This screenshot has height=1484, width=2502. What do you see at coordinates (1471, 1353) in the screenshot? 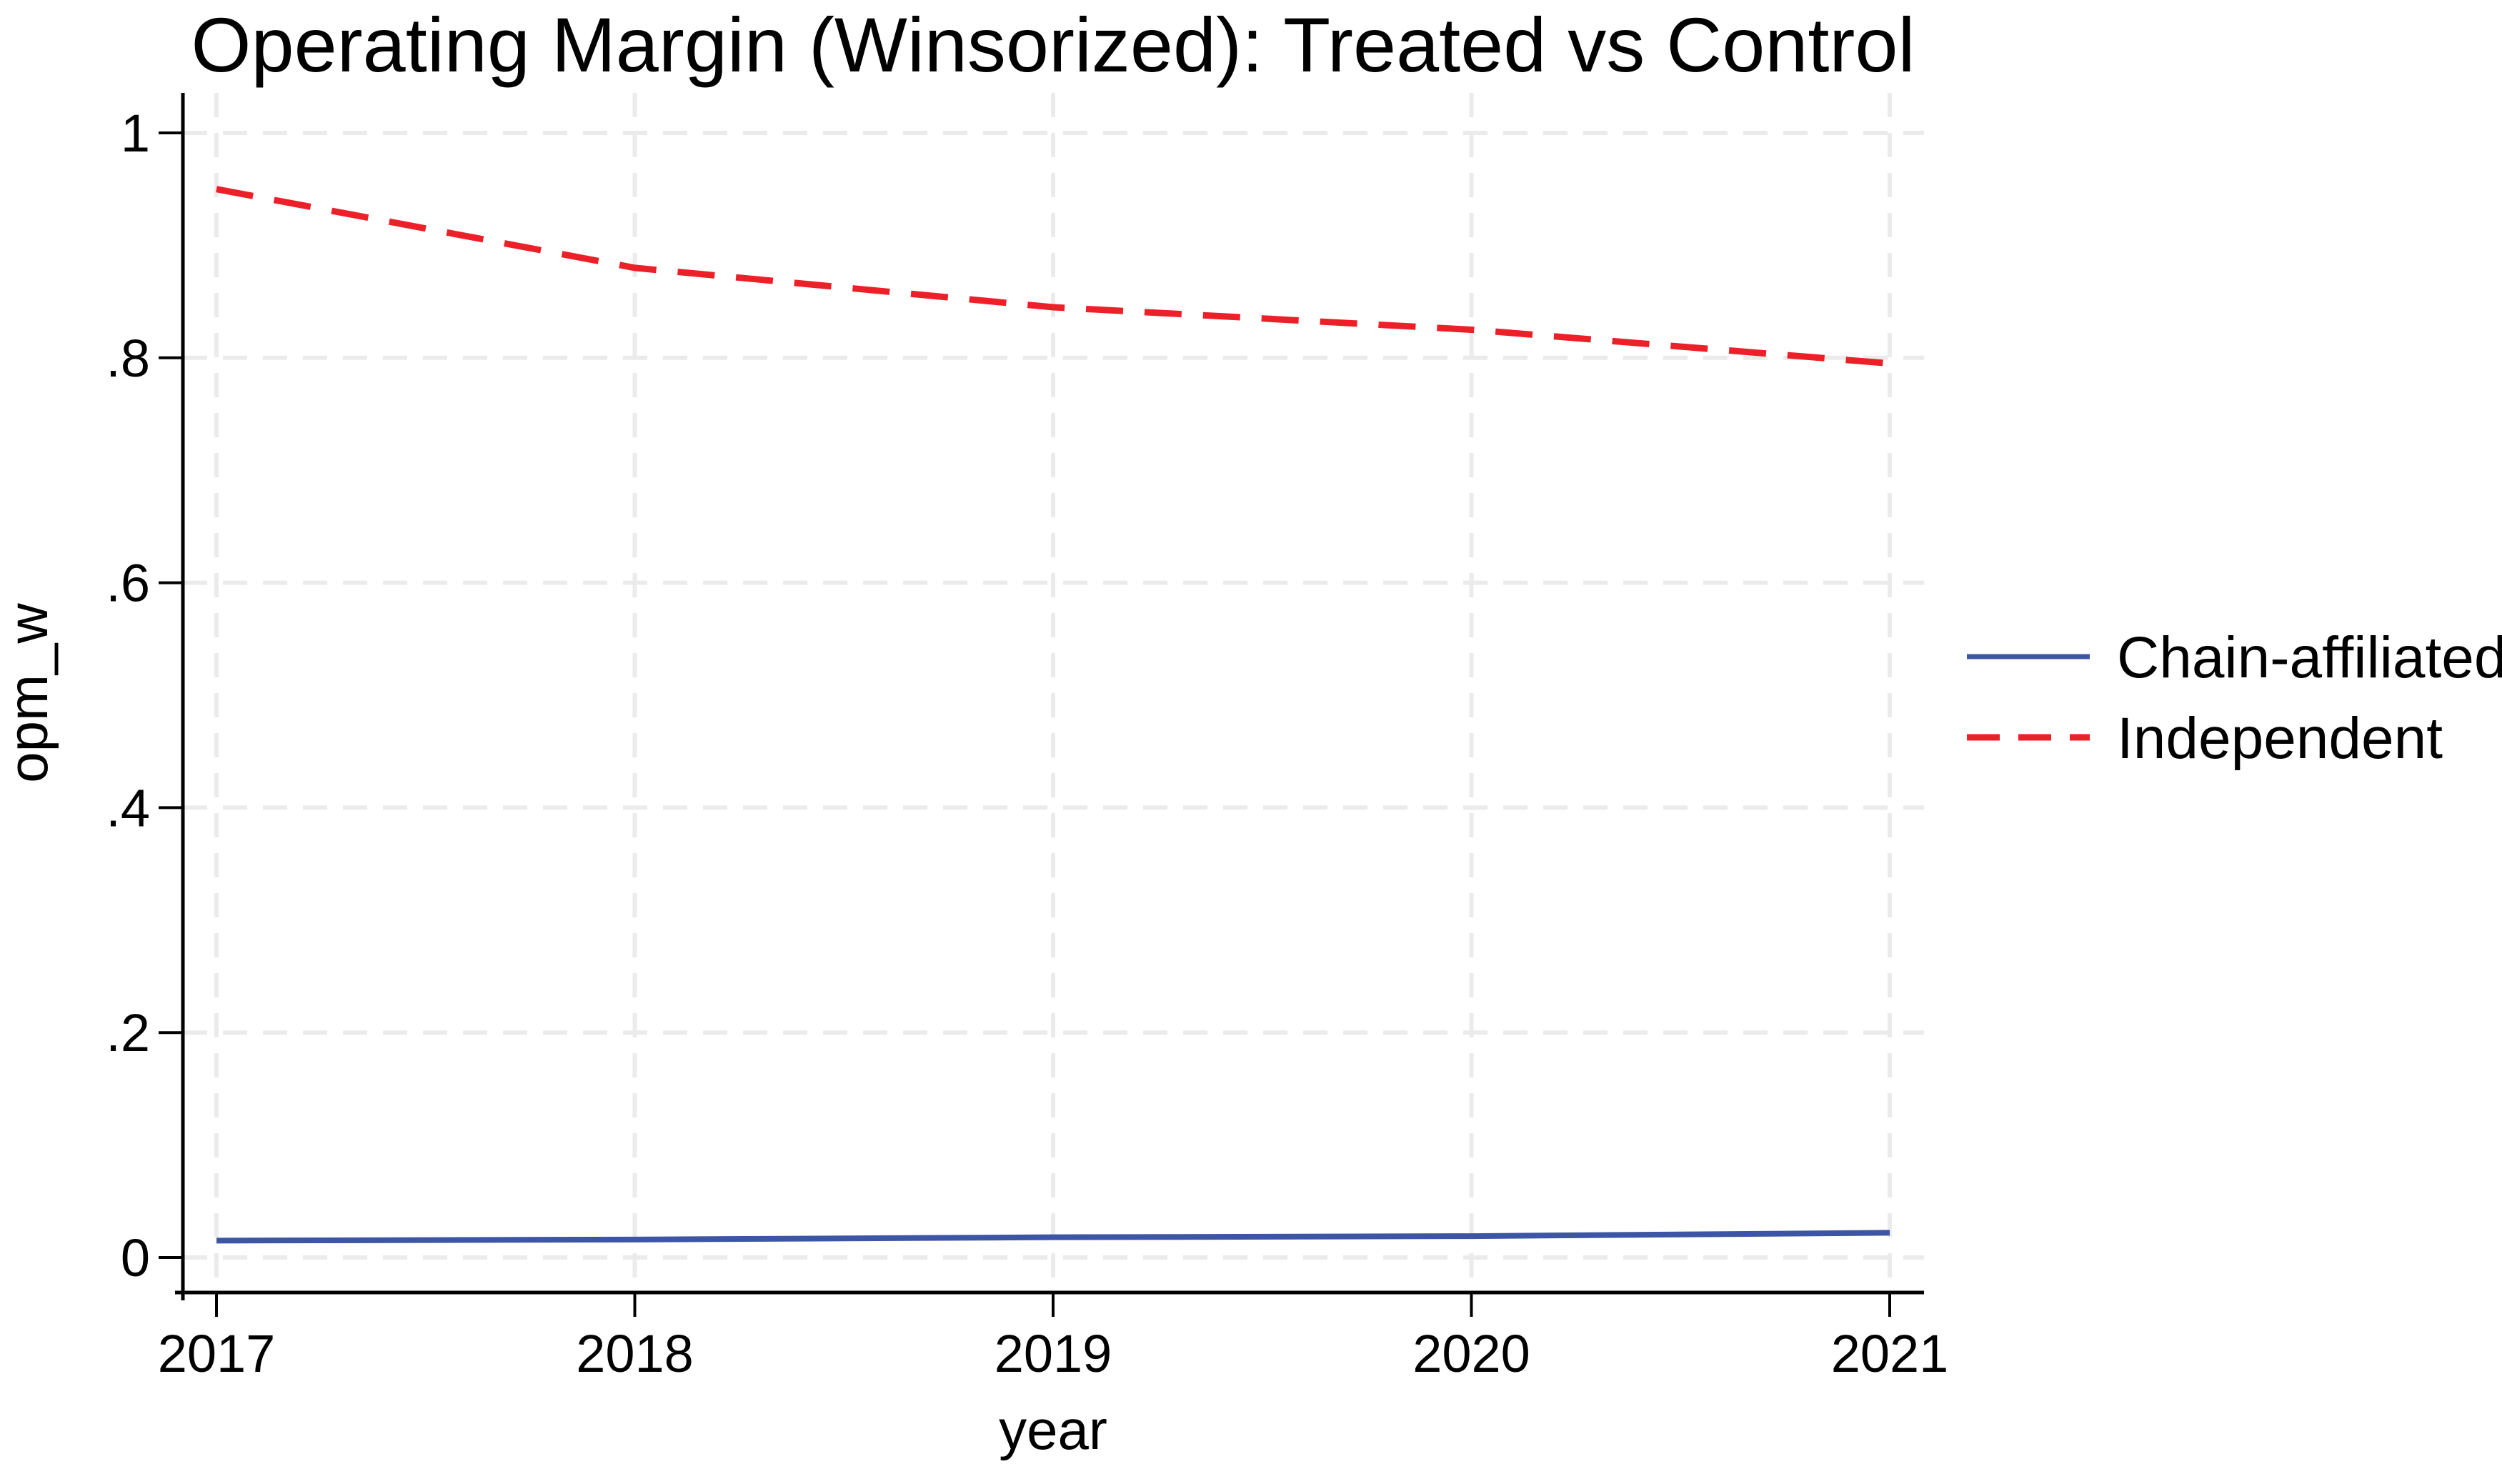
I see `x-tick-label: 2020` at bounding box center [1471, 1353].